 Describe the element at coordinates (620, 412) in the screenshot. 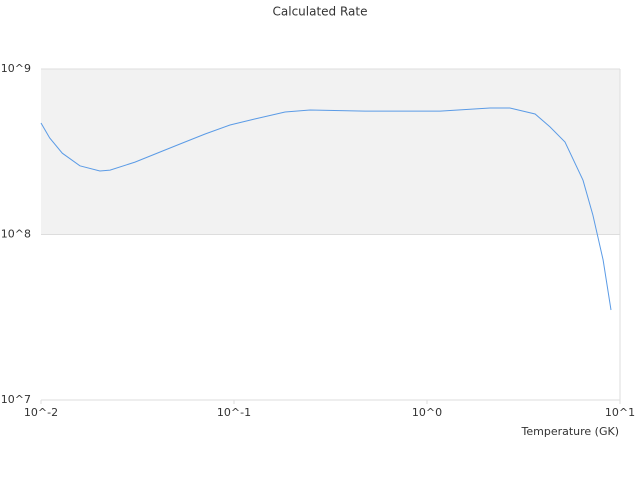

I see `x-tick-label: 10^1` at that location.